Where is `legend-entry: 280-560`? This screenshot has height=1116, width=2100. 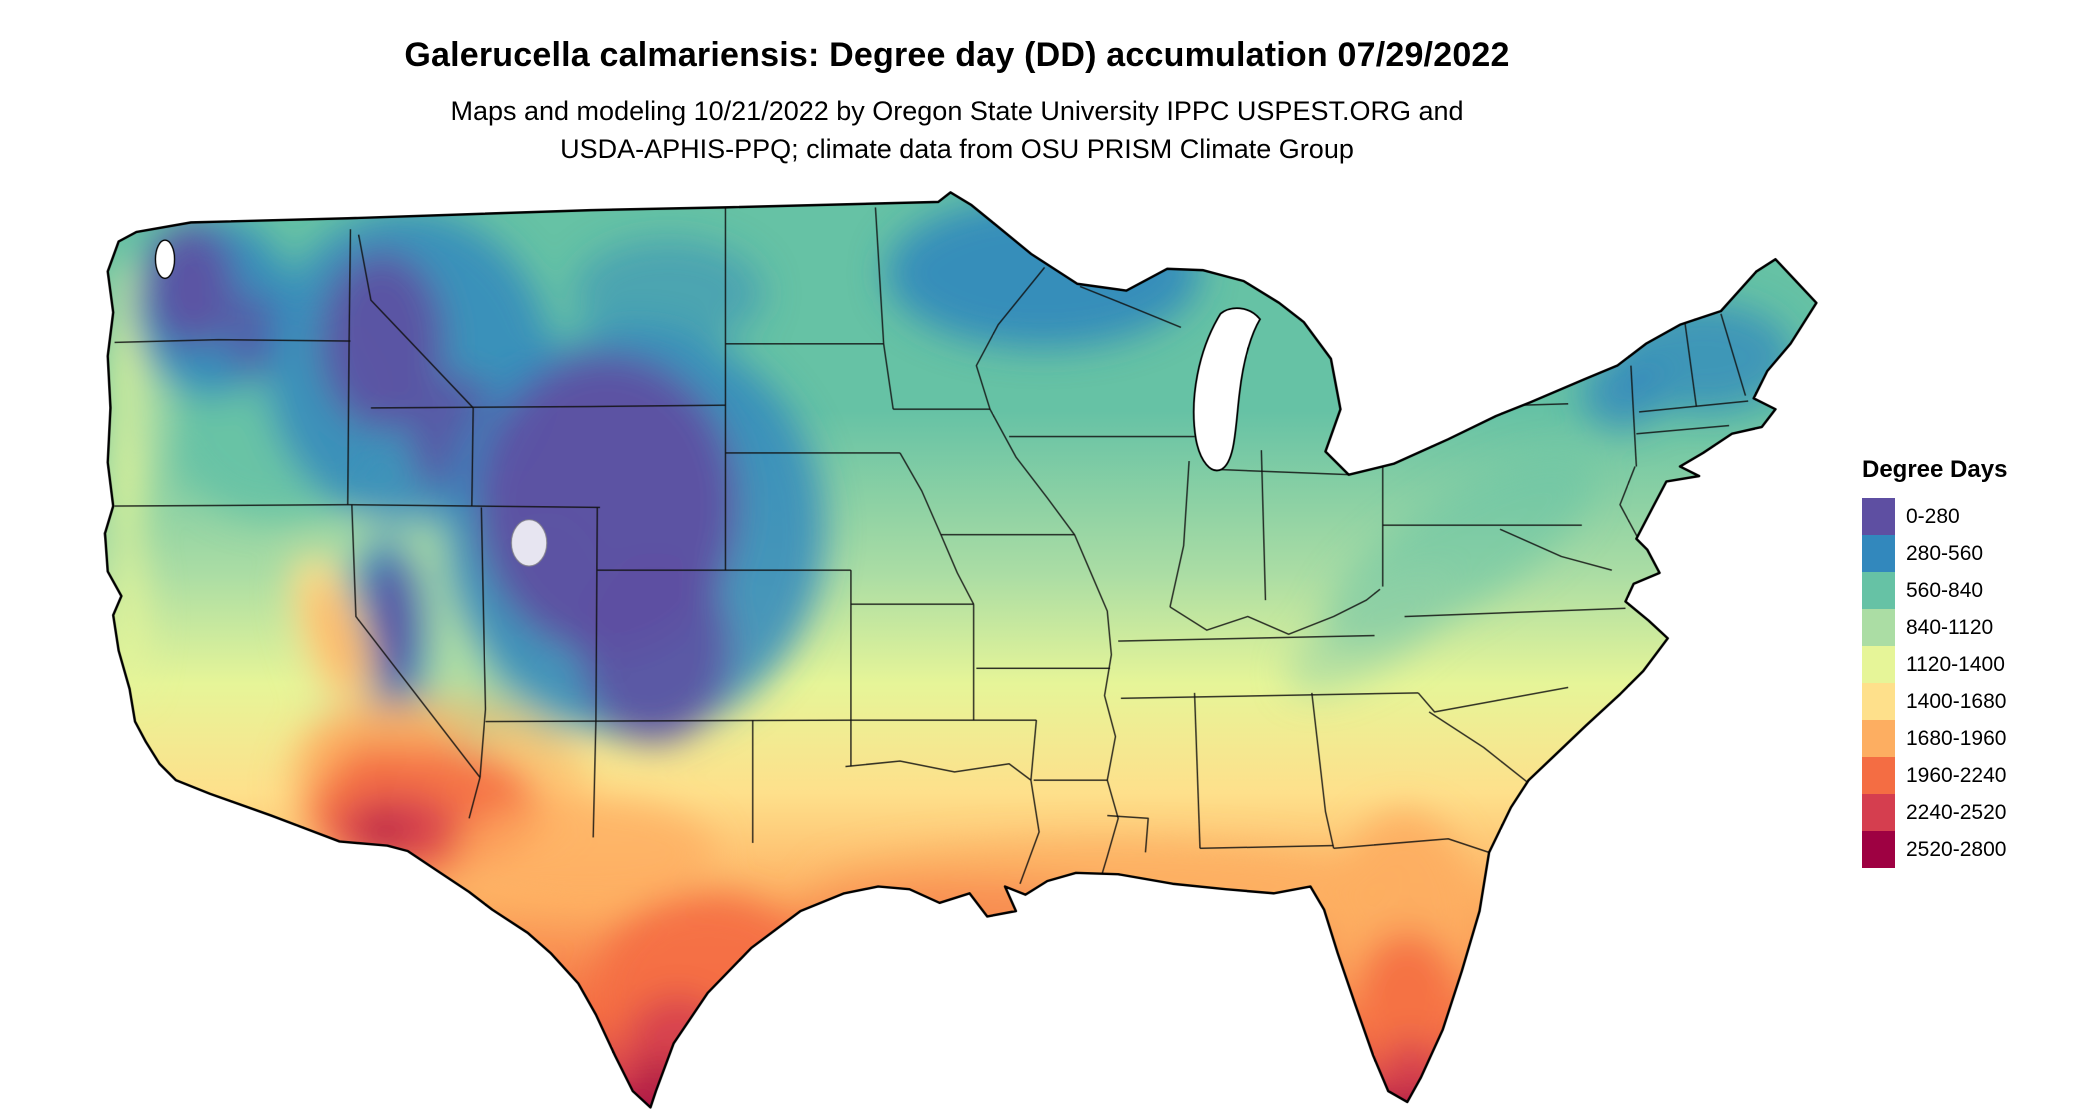 legend-entry: 280-560 is located at coordinates (1934, 553).